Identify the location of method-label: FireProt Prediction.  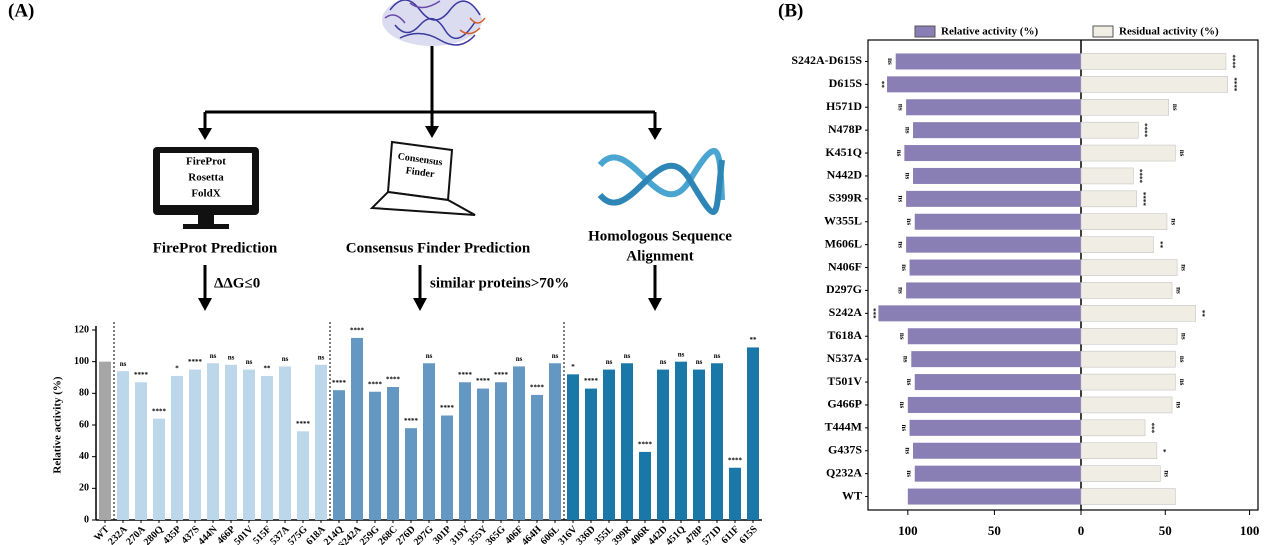
(215, 248).